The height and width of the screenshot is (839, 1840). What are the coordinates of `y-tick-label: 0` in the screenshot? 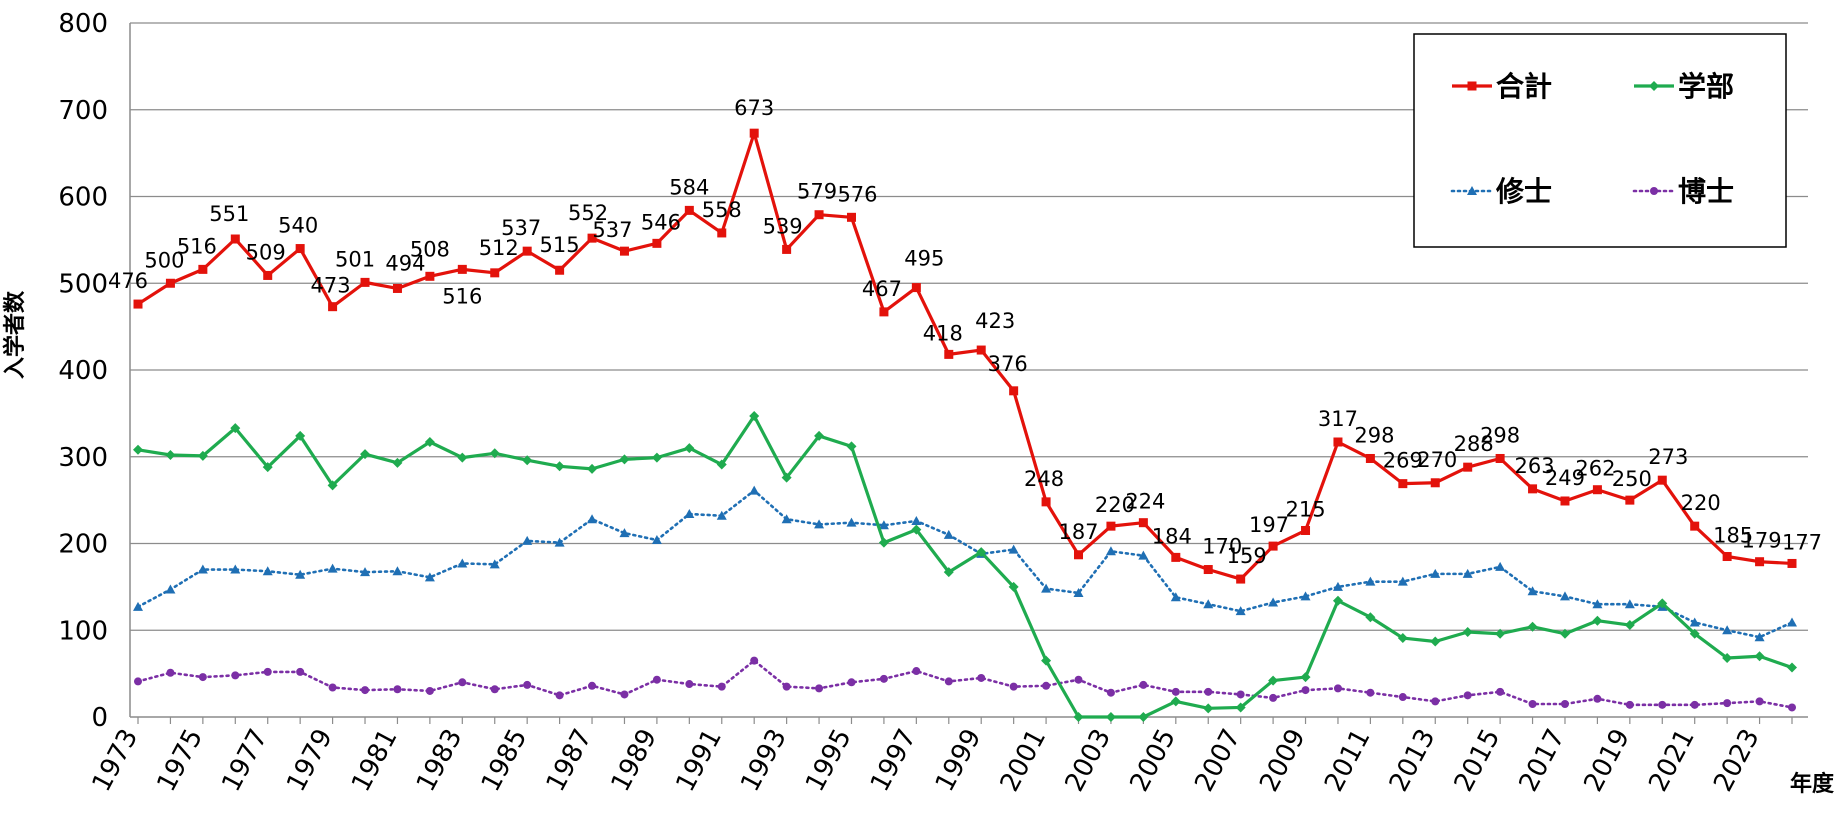 It's located at (99, 718).